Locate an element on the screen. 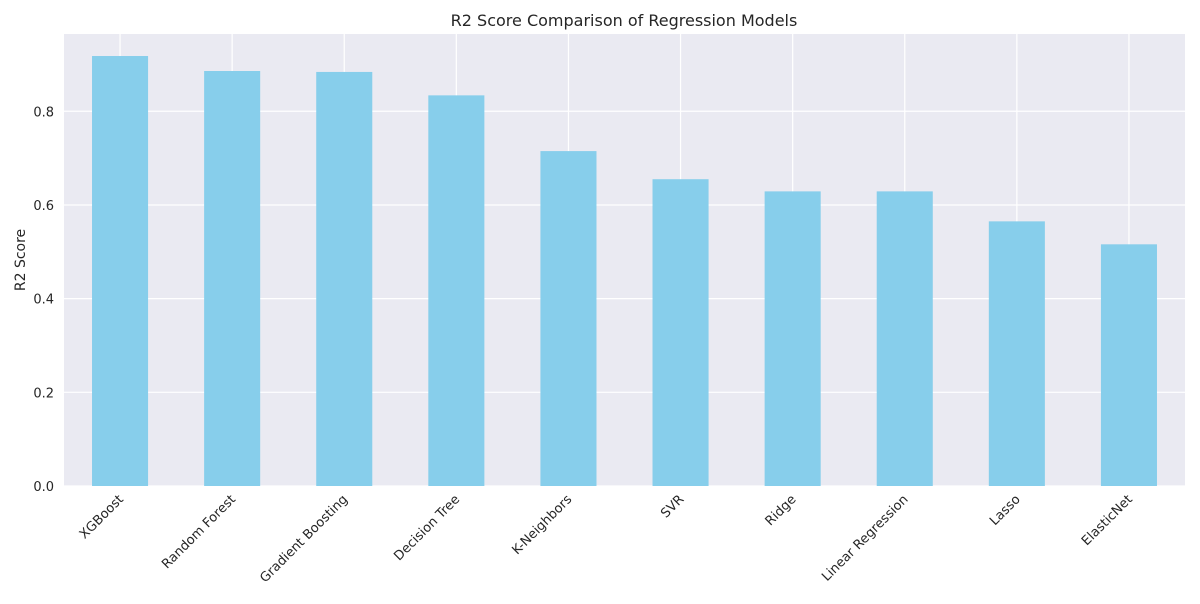 Image resolution: width=1200 pixels, height=604 pixels. x-tick-label: SVR is located at coordinates (672, 506).